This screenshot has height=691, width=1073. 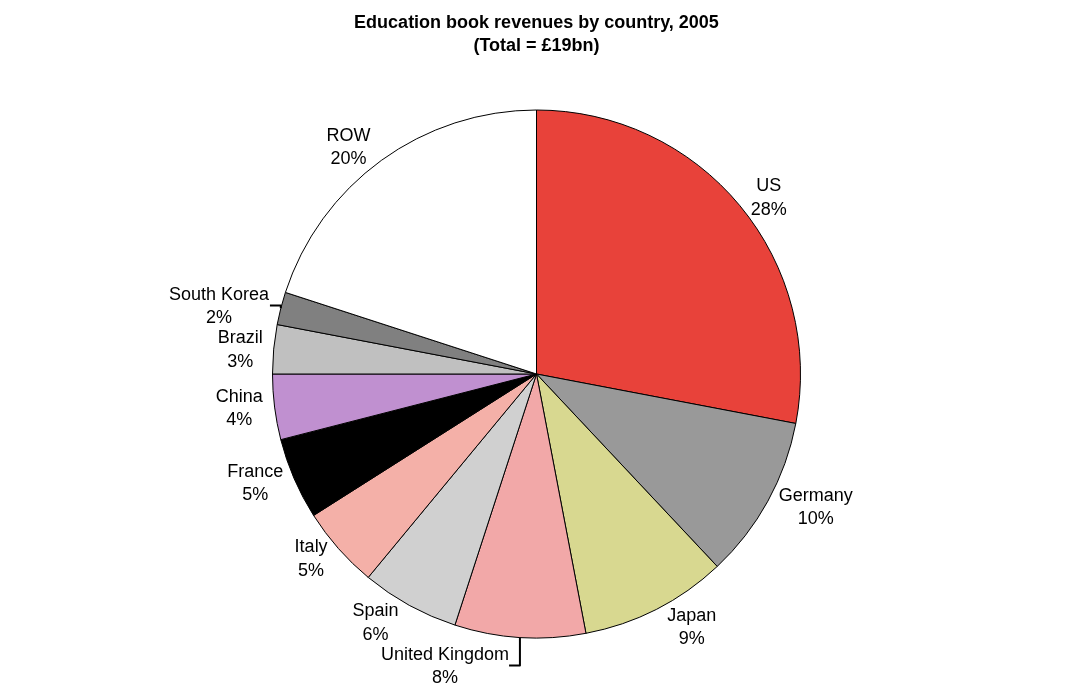 What do you see at coordinates (219, 293) in the screenshot?
I see `slice-label: South Korea` at bounding box center [219, 293].